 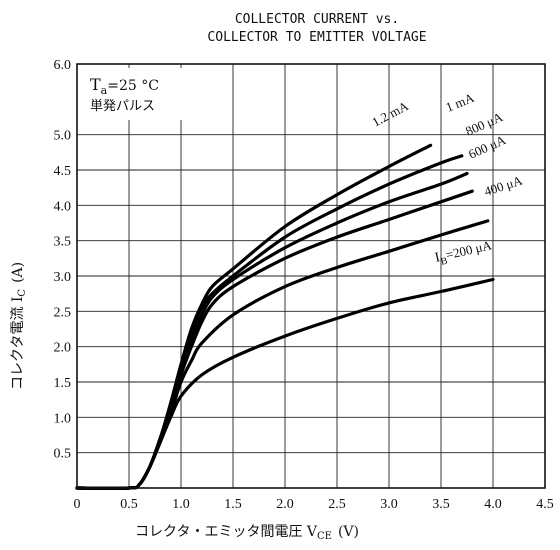 I want to click on x-tick-label: 0, so click(x=77, y=504).